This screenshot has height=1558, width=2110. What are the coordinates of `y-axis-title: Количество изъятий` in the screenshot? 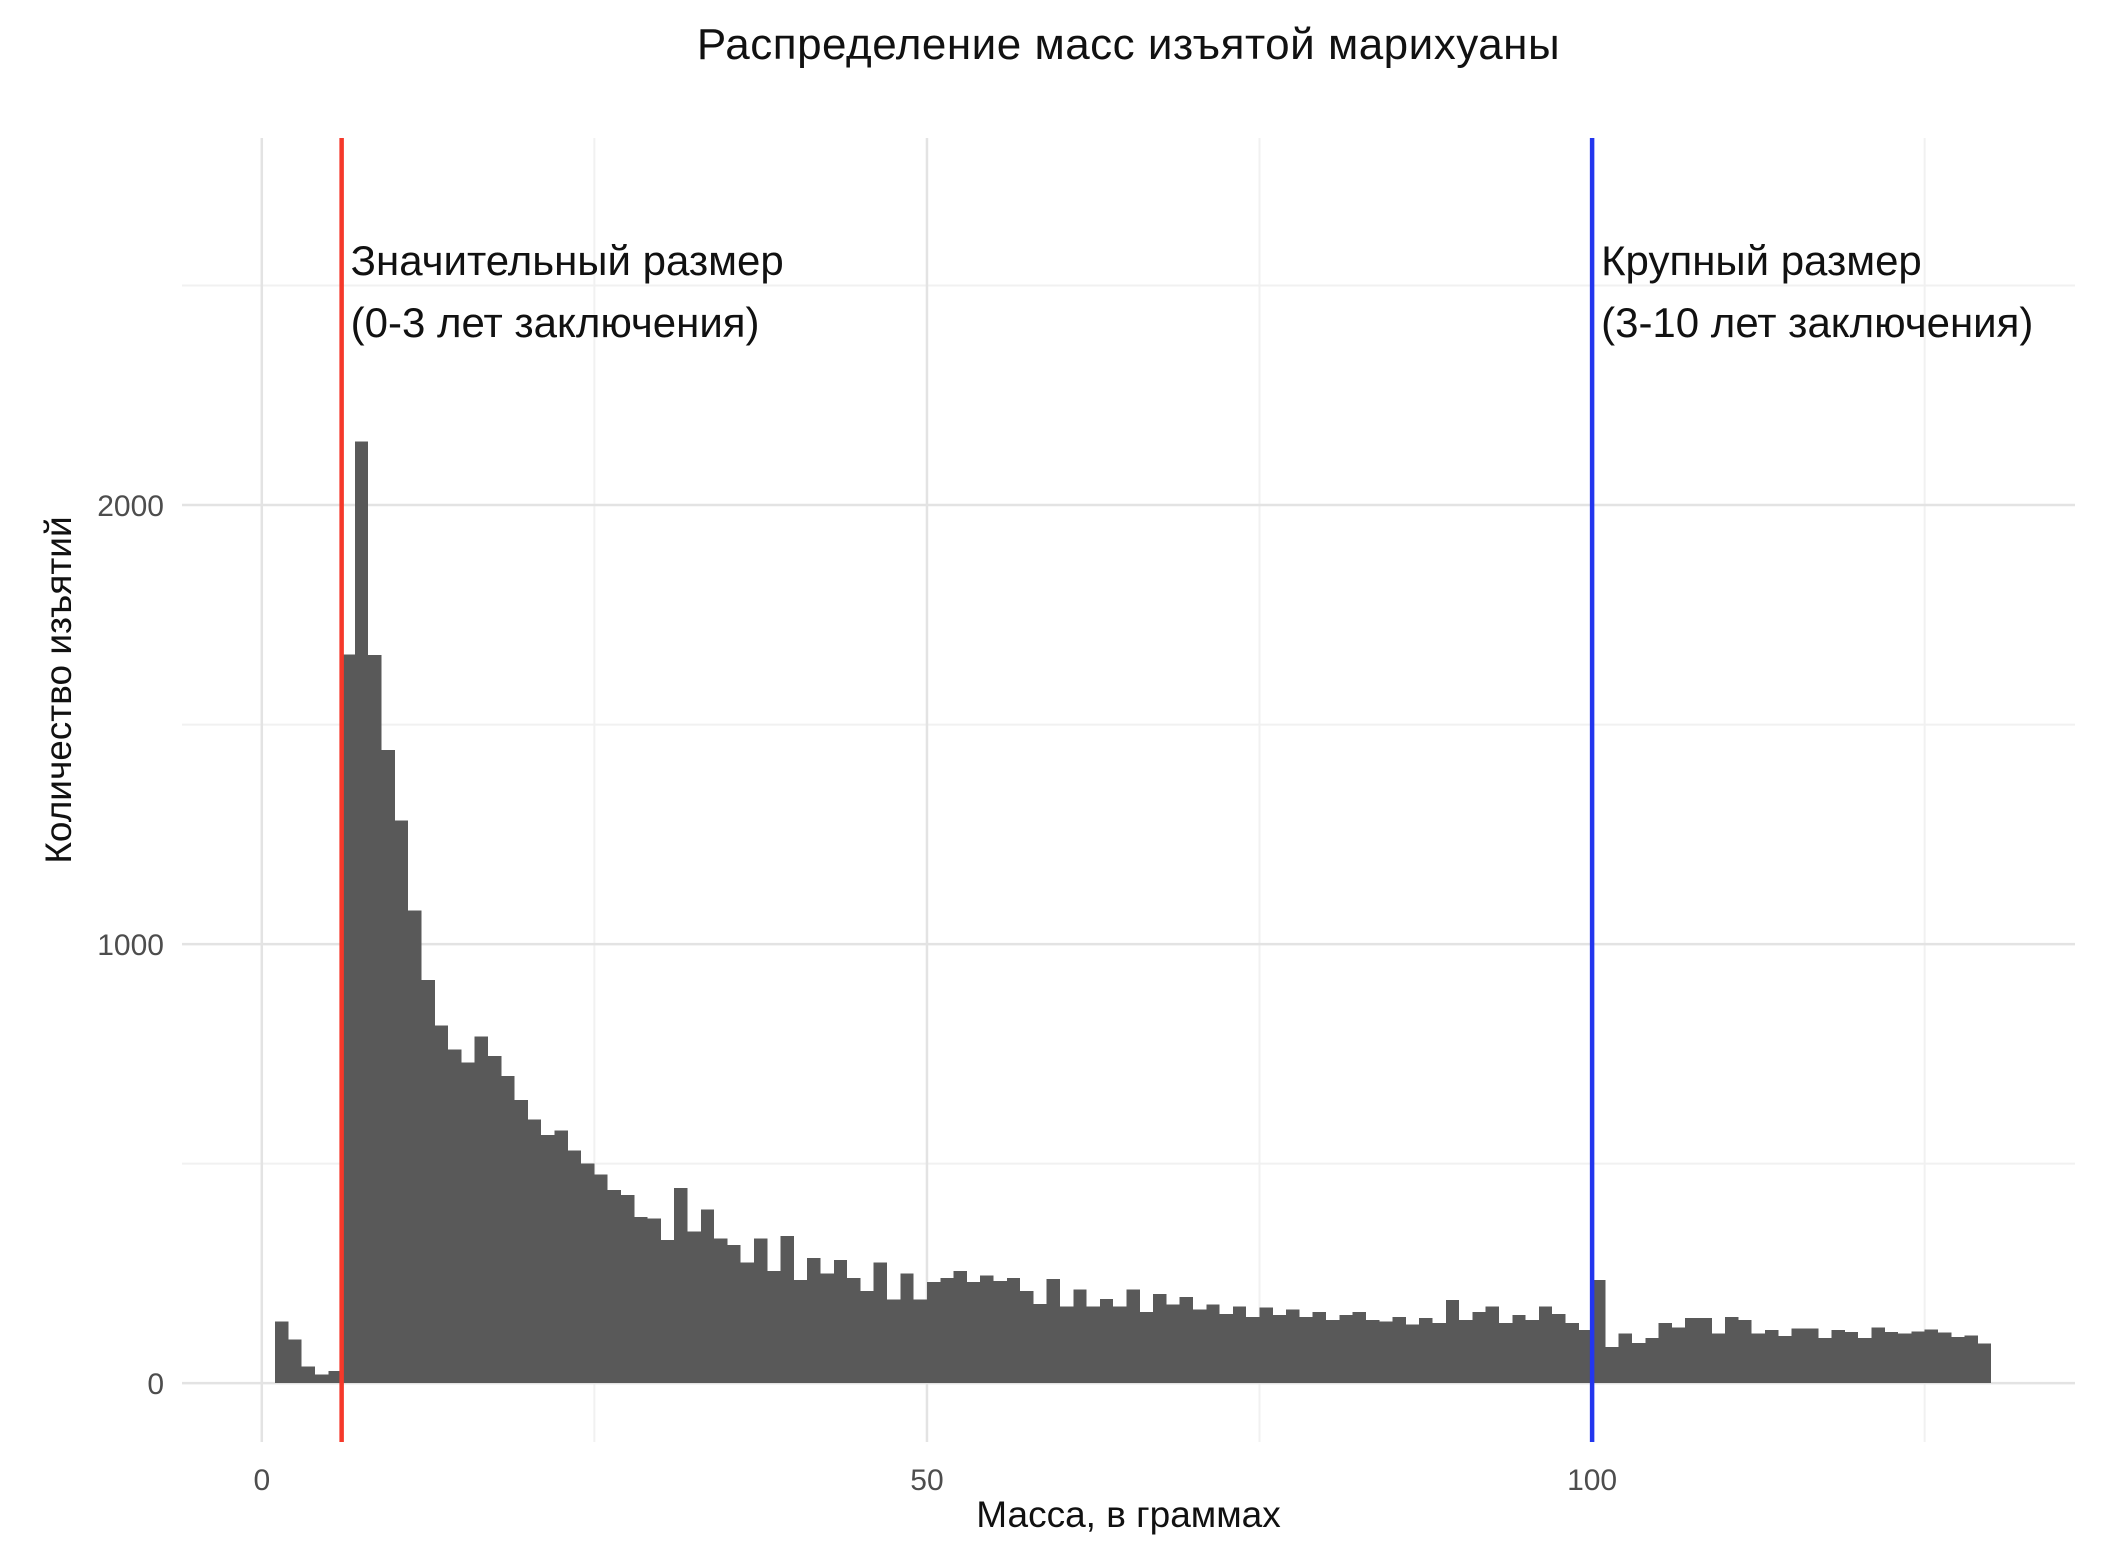 It's located at (58, 690).